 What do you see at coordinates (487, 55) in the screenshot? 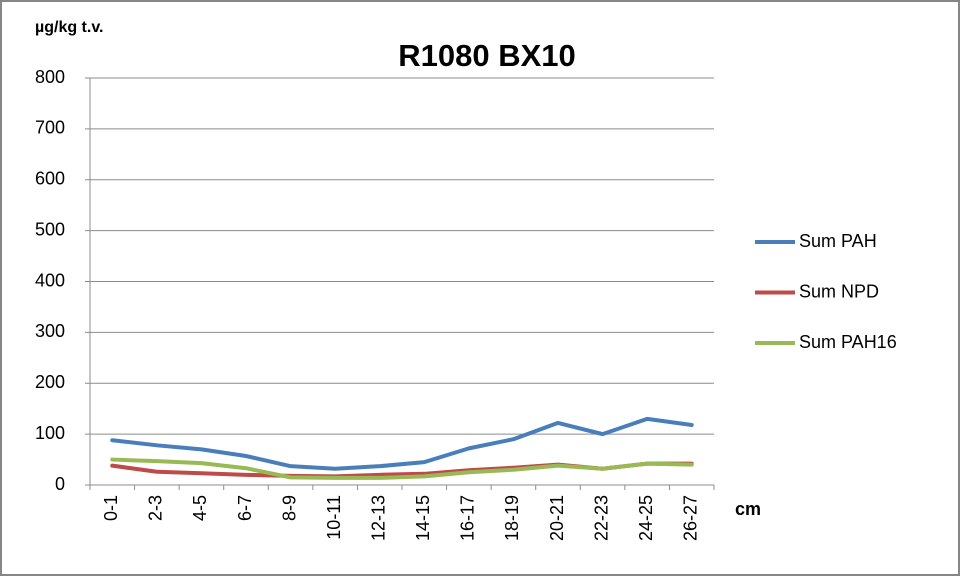
I see `chart-title: R1080 BX10` at bounding box center [487, 55].